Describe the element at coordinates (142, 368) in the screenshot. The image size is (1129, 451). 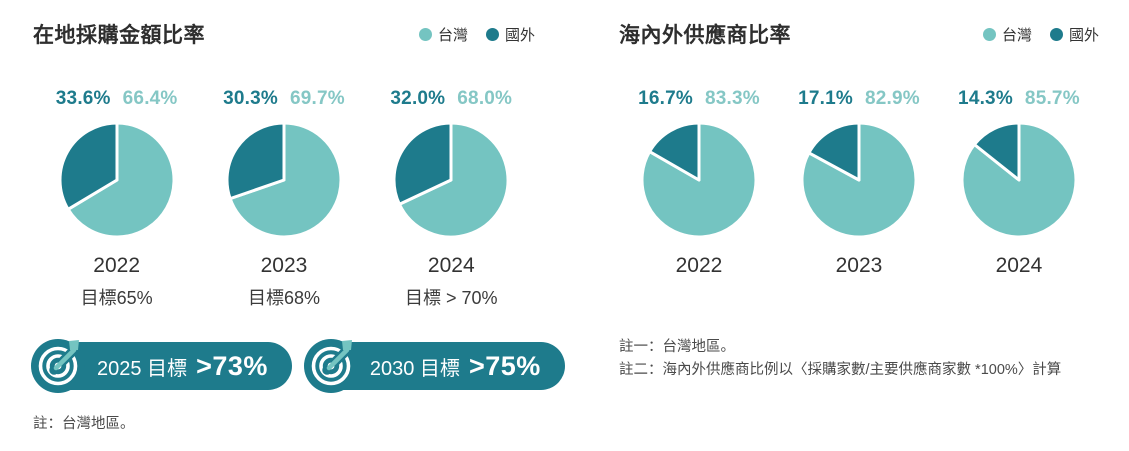
I see `badge-year-label: 2025 目標` at that location.